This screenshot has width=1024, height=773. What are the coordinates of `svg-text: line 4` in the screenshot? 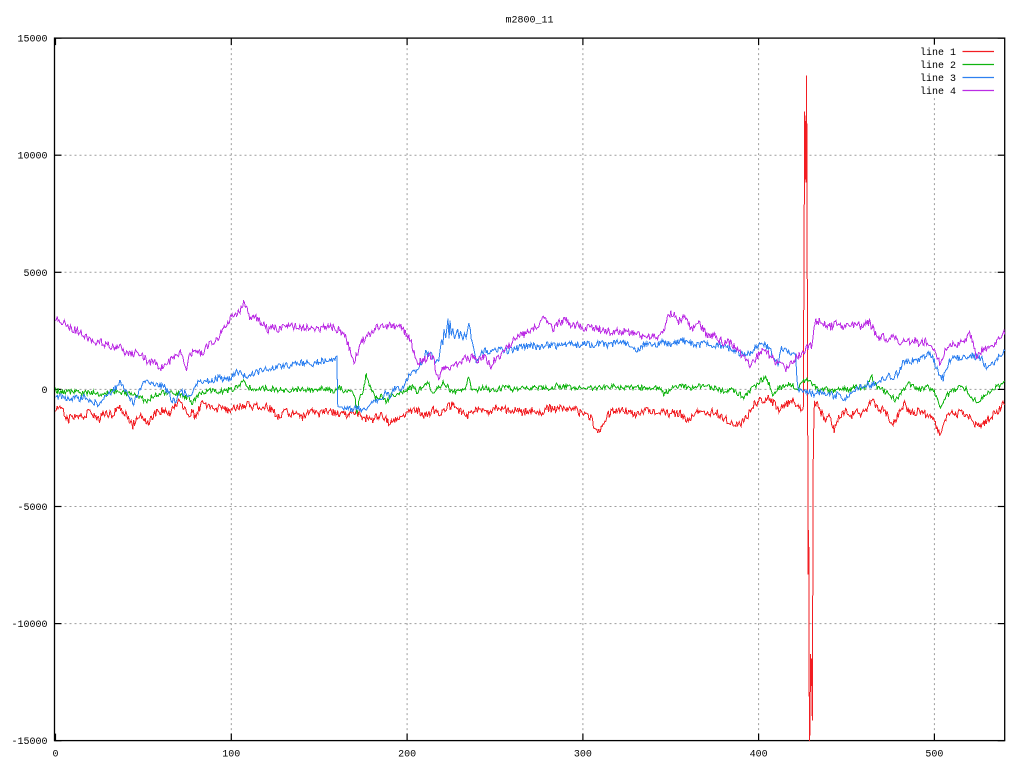 It's located at (938, 92).